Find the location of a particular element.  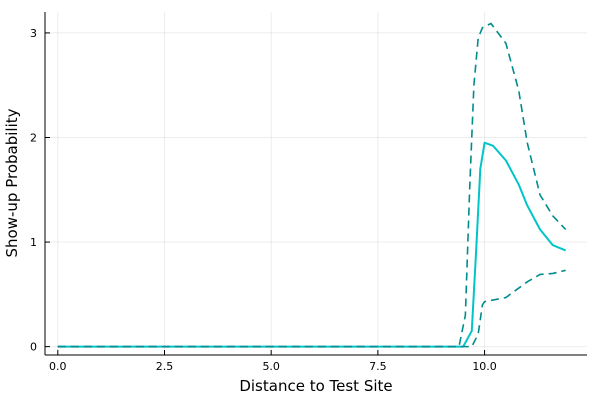

x-tick-label: 10.0 is located at coordinates (484, 366).